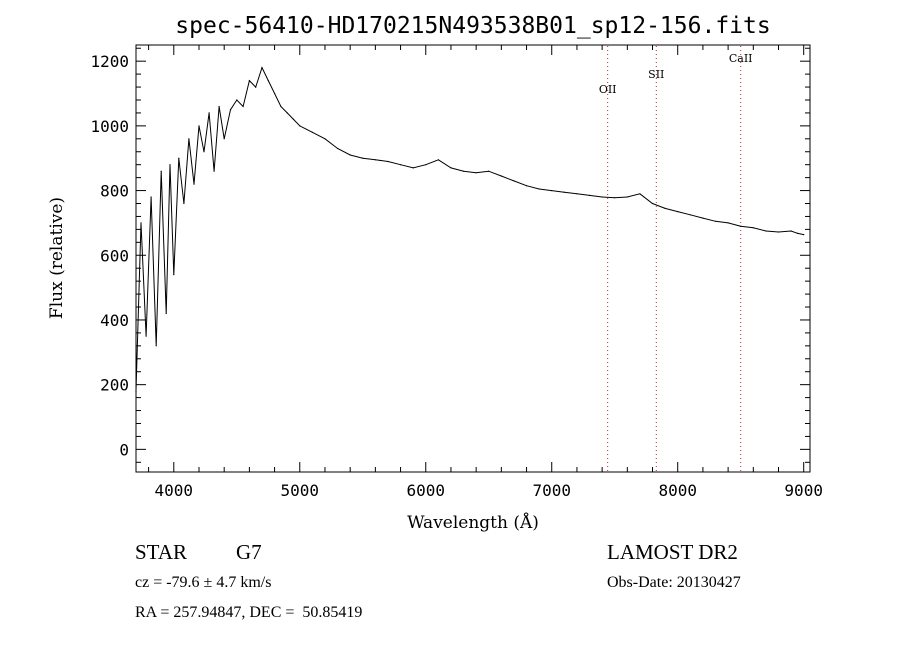 This screenshot has height=650, width=900. What do you see at coordinates (124, 449) in the screenshot?
I see `y-tick-label: 0` at bounding box center [124, 449].